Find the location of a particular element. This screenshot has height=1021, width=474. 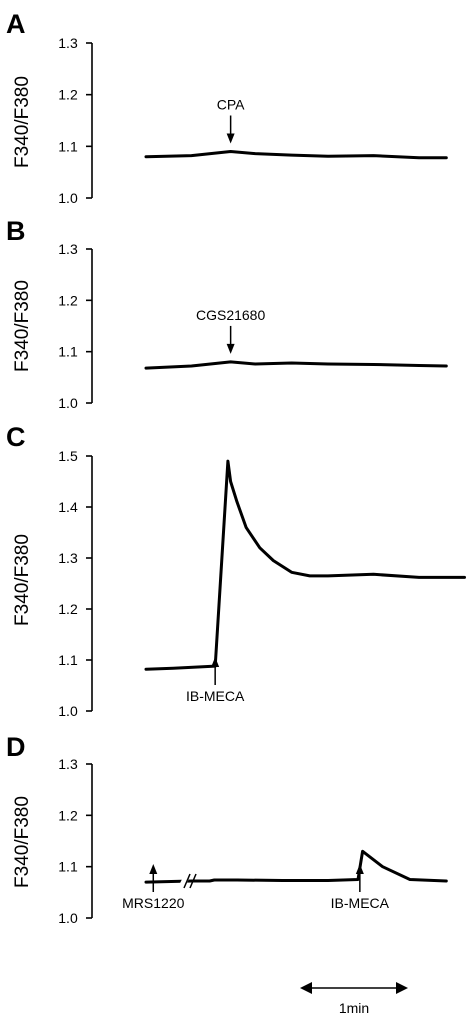

y-tick-label-c-5: 1.5 is located at coordinates (68, 456).